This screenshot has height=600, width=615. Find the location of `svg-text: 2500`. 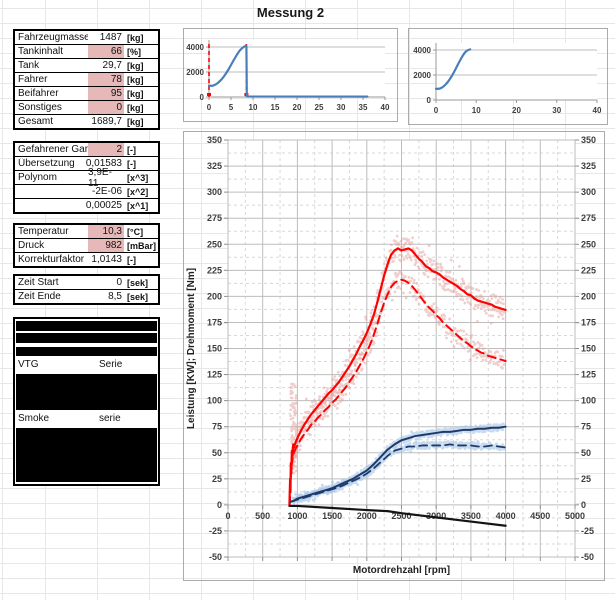

svg-text: 2500 is located at coordinates (401, 516).